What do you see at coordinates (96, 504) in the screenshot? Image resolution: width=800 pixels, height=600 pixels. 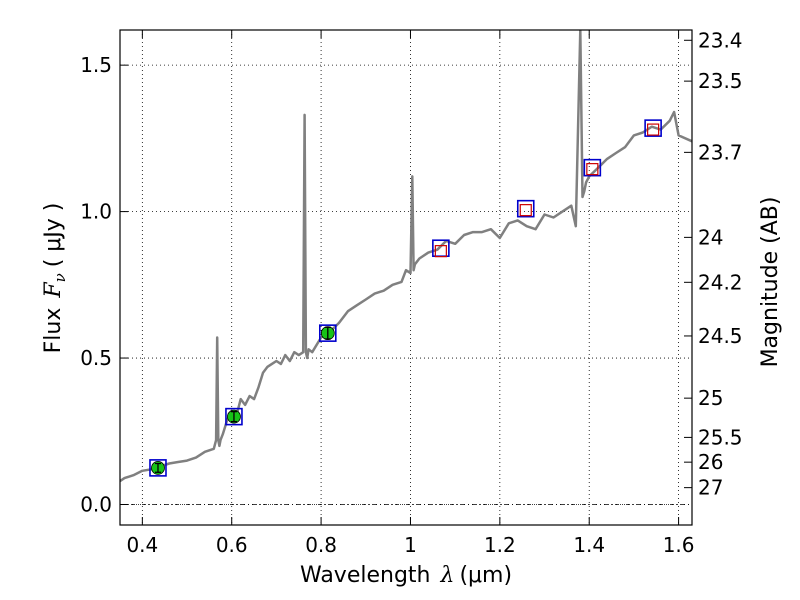 I see `y-tick-label: 0.0` at bounding box center [96, 504].